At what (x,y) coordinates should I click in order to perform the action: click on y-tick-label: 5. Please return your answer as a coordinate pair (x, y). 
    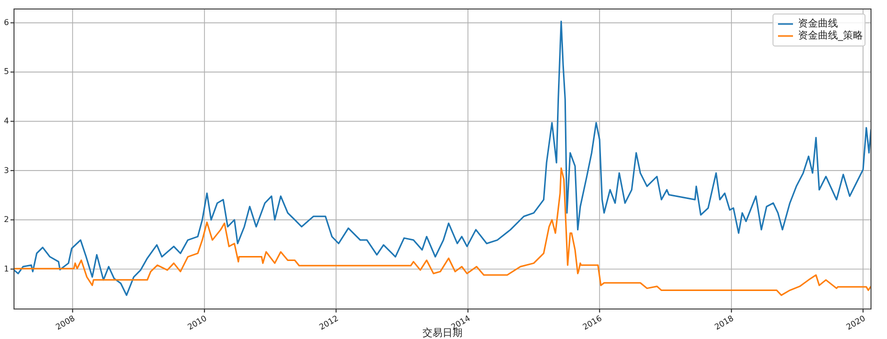
    Looking at the image, I should click on (6, 71).